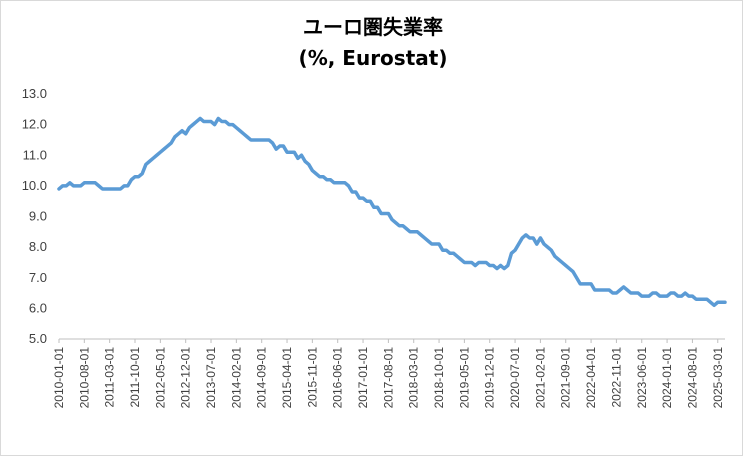 Image resolution: width=743 pixels, height=456 pixels. Describe the element at coordinates (363, 378) in the screenshot. I see `x-tick-label: 2017-01-01` at that location.